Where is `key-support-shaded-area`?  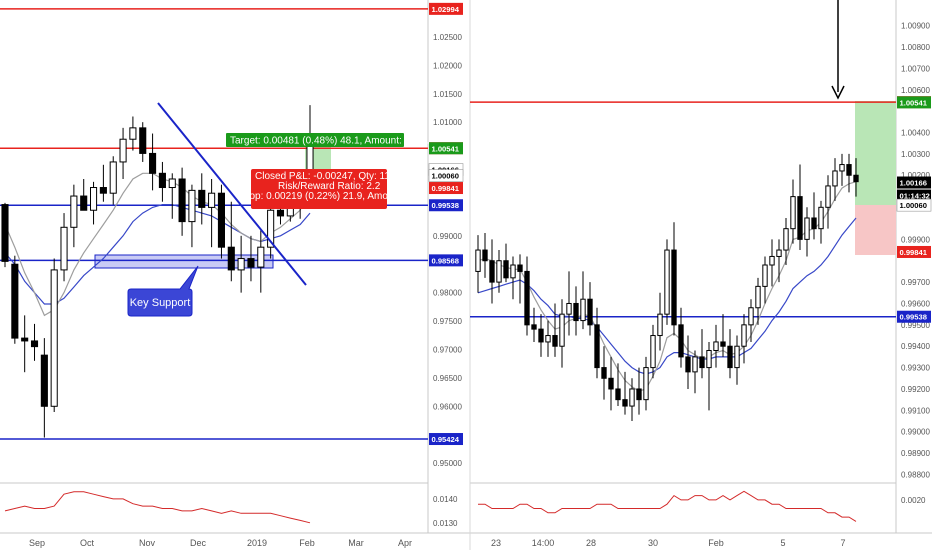 key-support-shaded-area is located at coordinates (184, 261).